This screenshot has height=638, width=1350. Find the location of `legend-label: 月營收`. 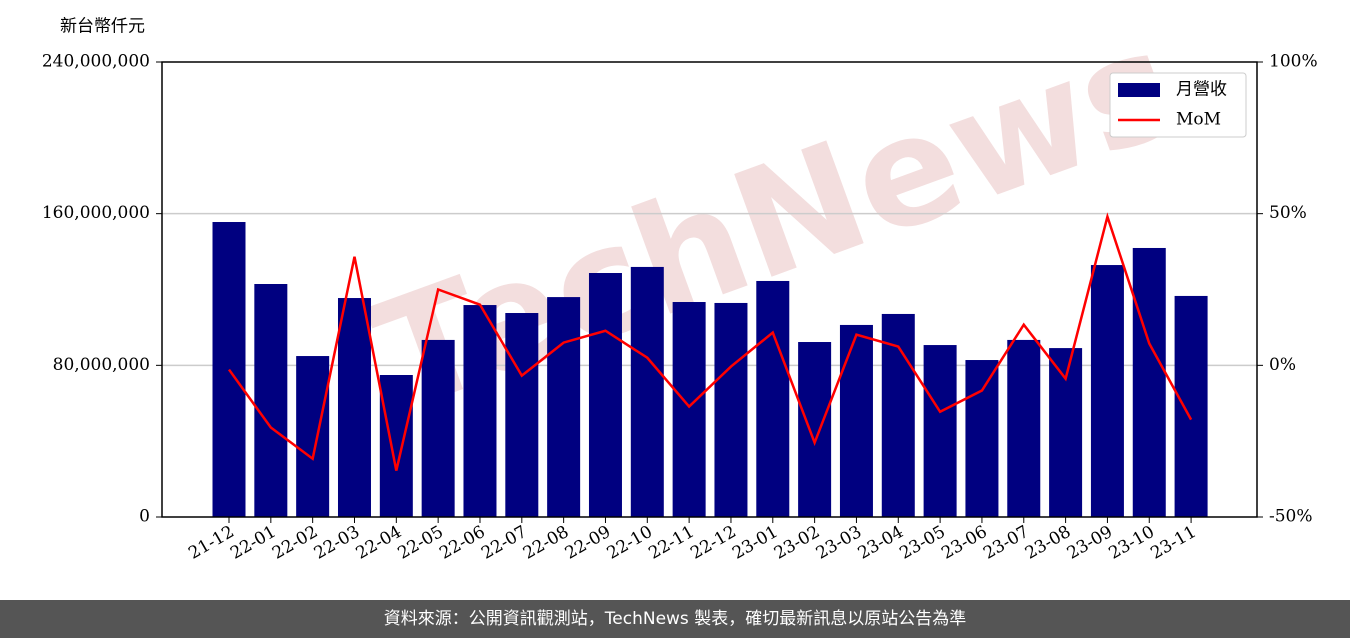

legend-label: 月營收 is located at coordinates (1201, 90).